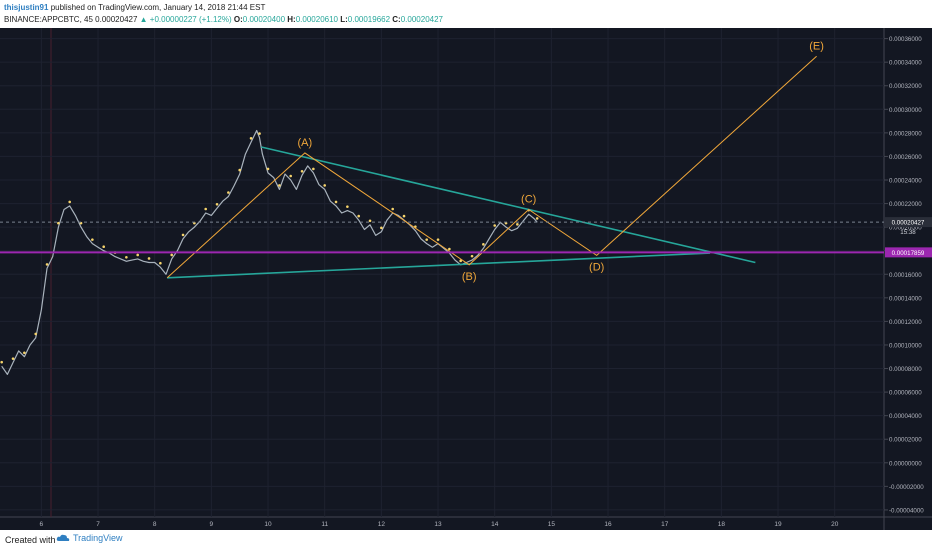 The image size is (932, 550). What do you see at coordinates (596, 267) in the screenshot?
I see `wave-label: (D)` at bounding box center [596, 267].